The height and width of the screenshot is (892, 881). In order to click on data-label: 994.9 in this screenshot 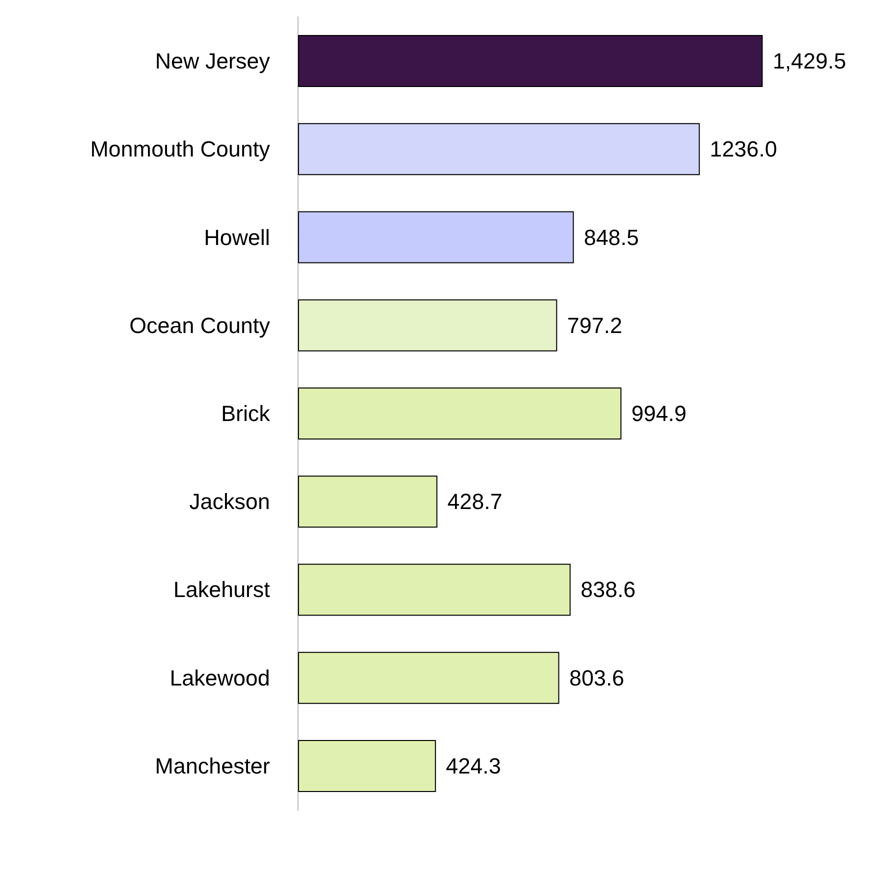, I will do `click(658, 413)`.